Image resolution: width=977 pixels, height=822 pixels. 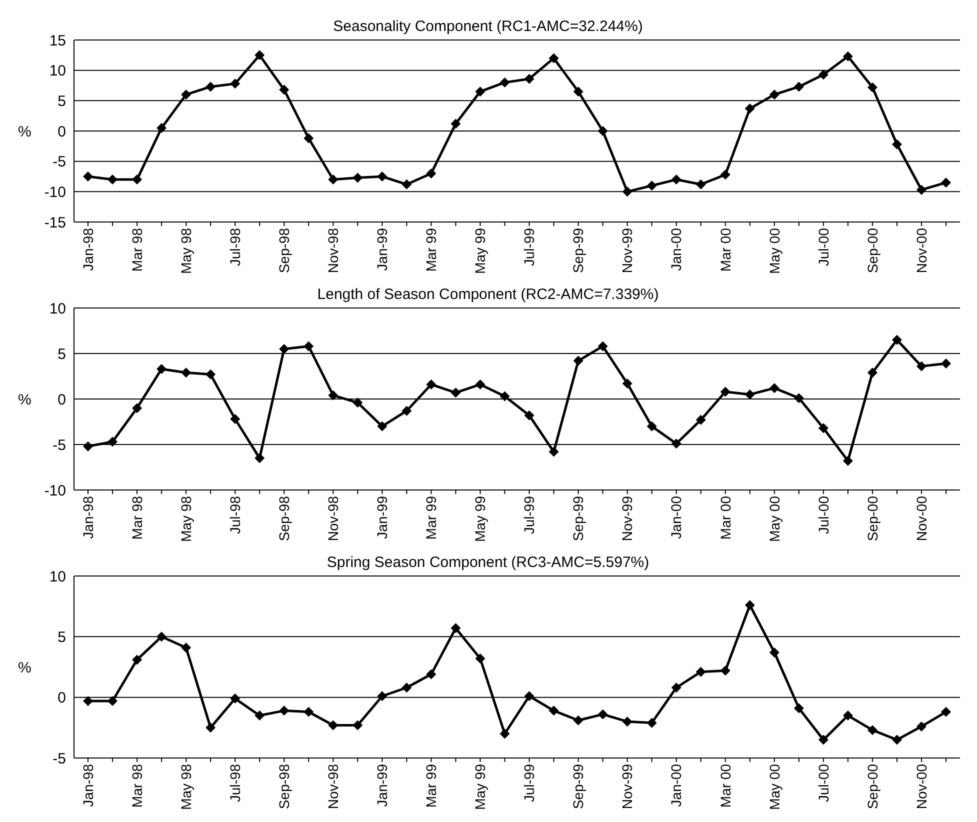 I want to click on x-tick-label: Jul-00, so click(x=823, y=247).